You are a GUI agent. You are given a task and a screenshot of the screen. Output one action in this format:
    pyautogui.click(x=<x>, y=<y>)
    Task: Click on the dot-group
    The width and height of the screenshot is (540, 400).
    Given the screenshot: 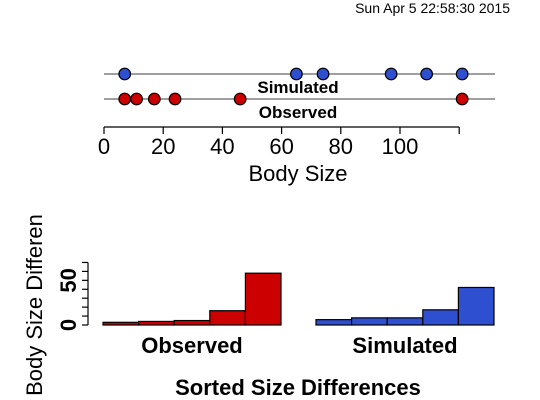 What is the action you would take?
    pyautogui.click(x=293, y=86)
    